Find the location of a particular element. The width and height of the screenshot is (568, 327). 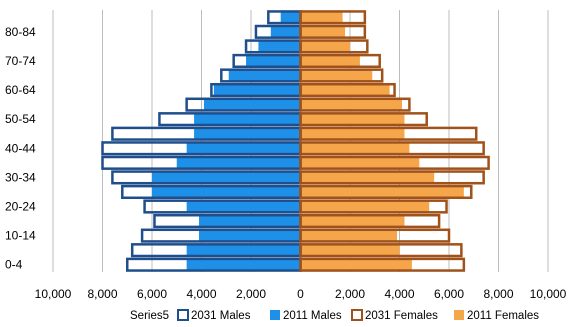

legend-label: Series5 is located at coordinates (149, 316).